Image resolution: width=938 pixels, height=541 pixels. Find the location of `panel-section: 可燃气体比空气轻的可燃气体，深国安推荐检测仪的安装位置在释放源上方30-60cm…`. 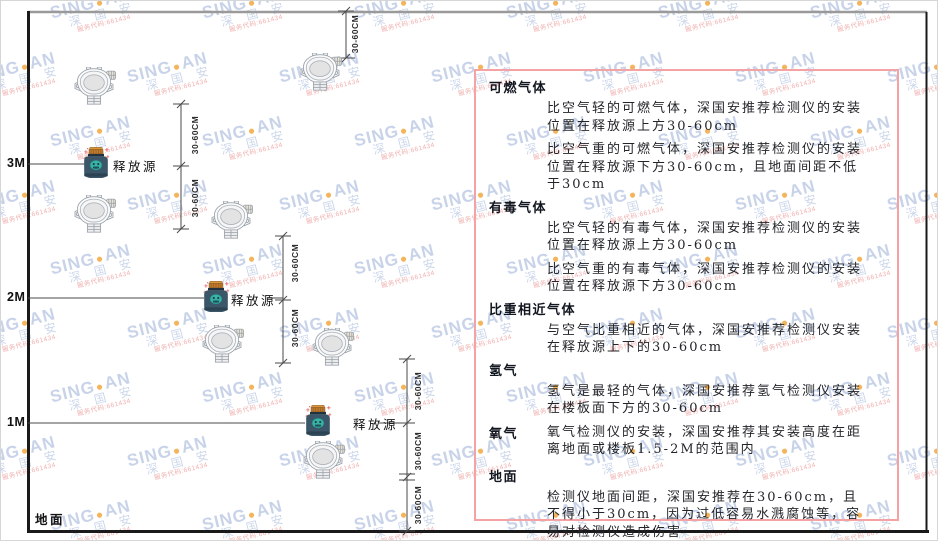

panel-section: 可燃气体比空气轻的可燃气体，深国安推荐检测仪的安装位置在释放源上方30-60cm… is located at coordinates (688, 137).